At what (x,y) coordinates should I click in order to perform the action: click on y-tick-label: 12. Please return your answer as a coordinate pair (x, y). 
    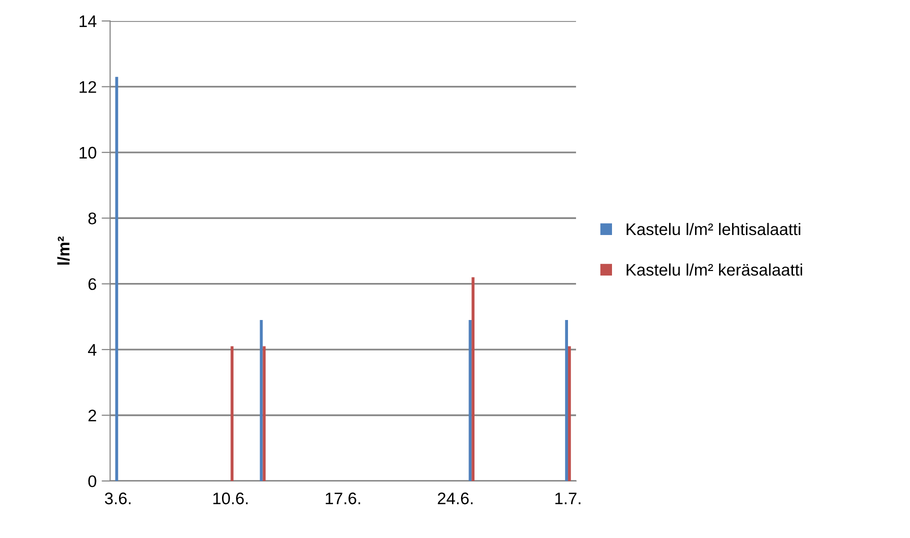
    Looking at the image, I should click on (88, 87).